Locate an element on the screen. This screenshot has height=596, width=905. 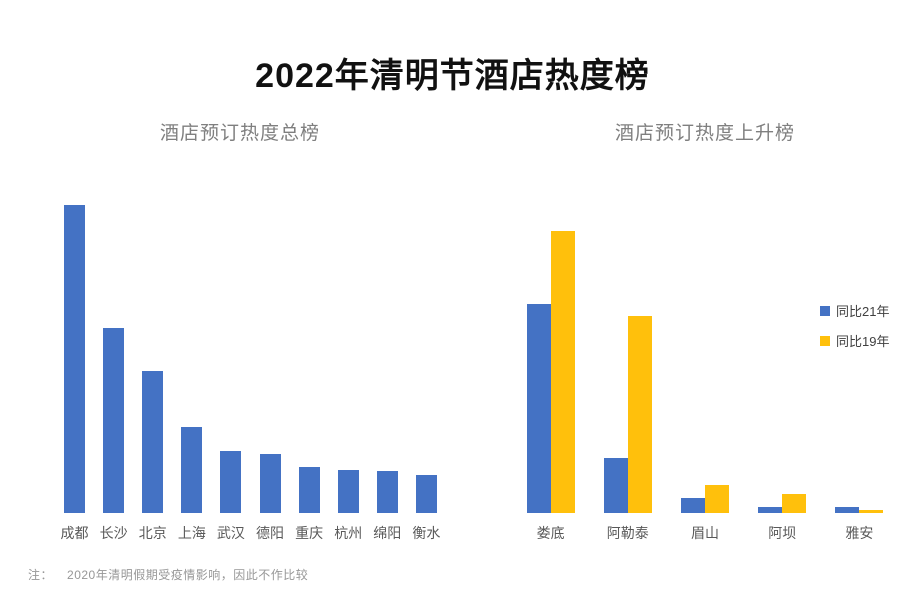
x-axis-label: 上海 is located at coordinates (191, 533).